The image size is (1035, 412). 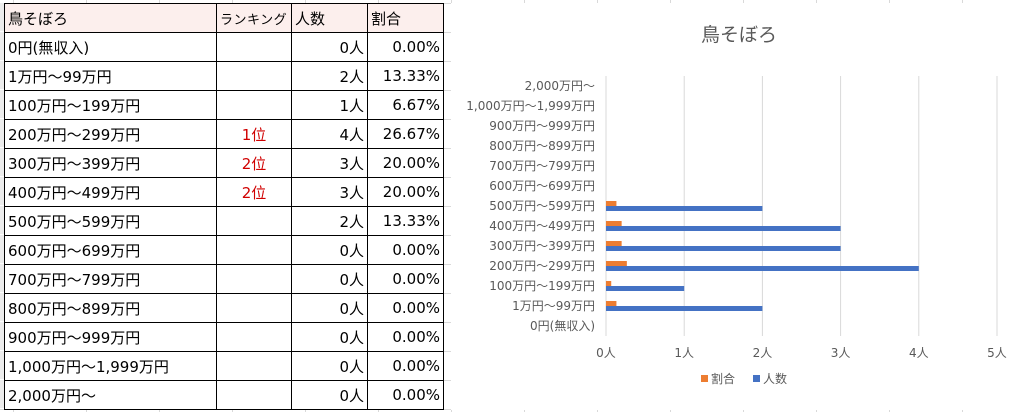 I want to click on header-count-cell: 人数, so click(x=329, y=18).